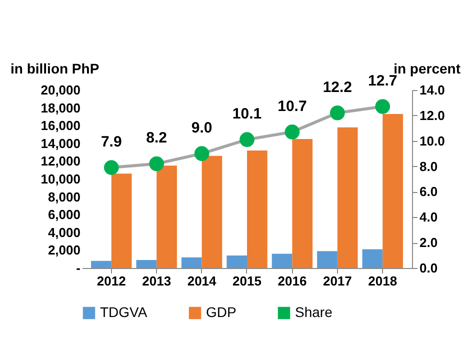 The width and height of the screenshot is (471, 345). I want to click on x-tick-label: 2018, so click(383, 281).